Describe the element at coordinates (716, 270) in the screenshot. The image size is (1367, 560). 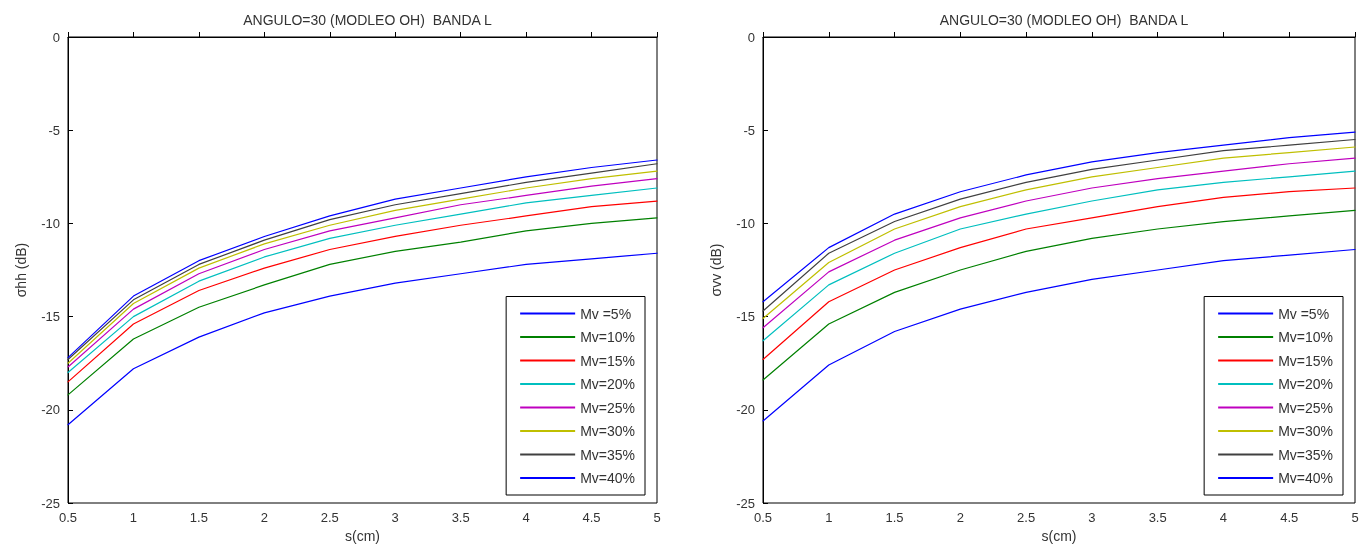
I see `y-axis-title: σvv (dB)` at that location.